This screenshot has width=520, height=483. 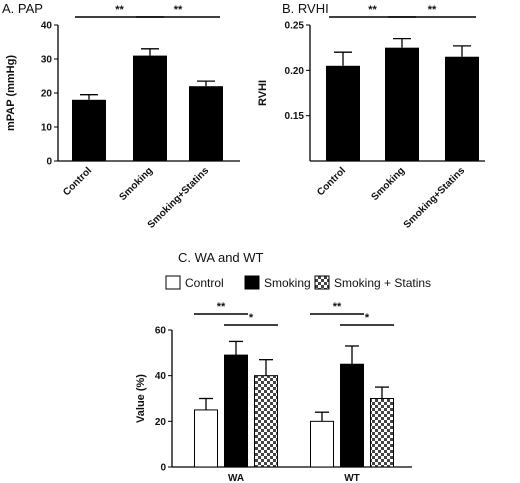 What do you see at coordinates (47, 128) in the screenshot?
I see `y-tick-label: 10` at bounding box center [47, 128].